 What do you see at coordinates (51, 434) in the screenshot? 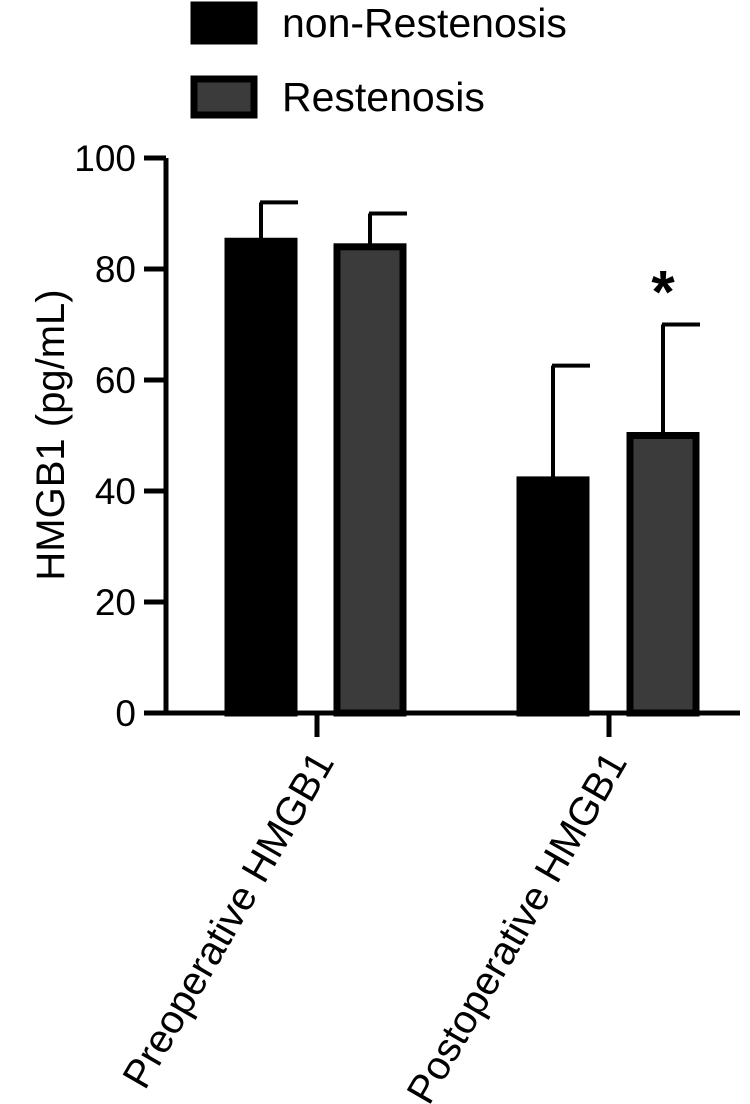
I see `y-axis-title: HMGB1 (pg/mL)` at bounding box center [51, 434].